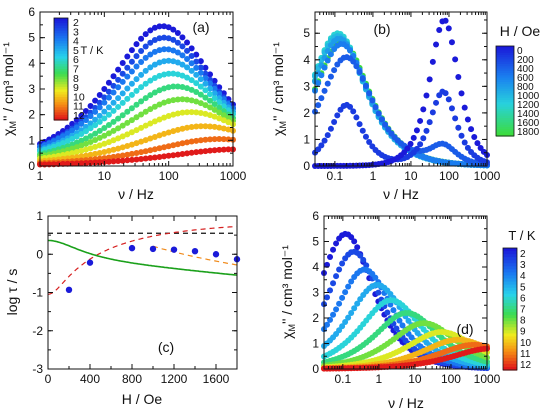 The width and height of the screenshot is (550, 418). I want to click on panel-c-lines, so click(142, 260).